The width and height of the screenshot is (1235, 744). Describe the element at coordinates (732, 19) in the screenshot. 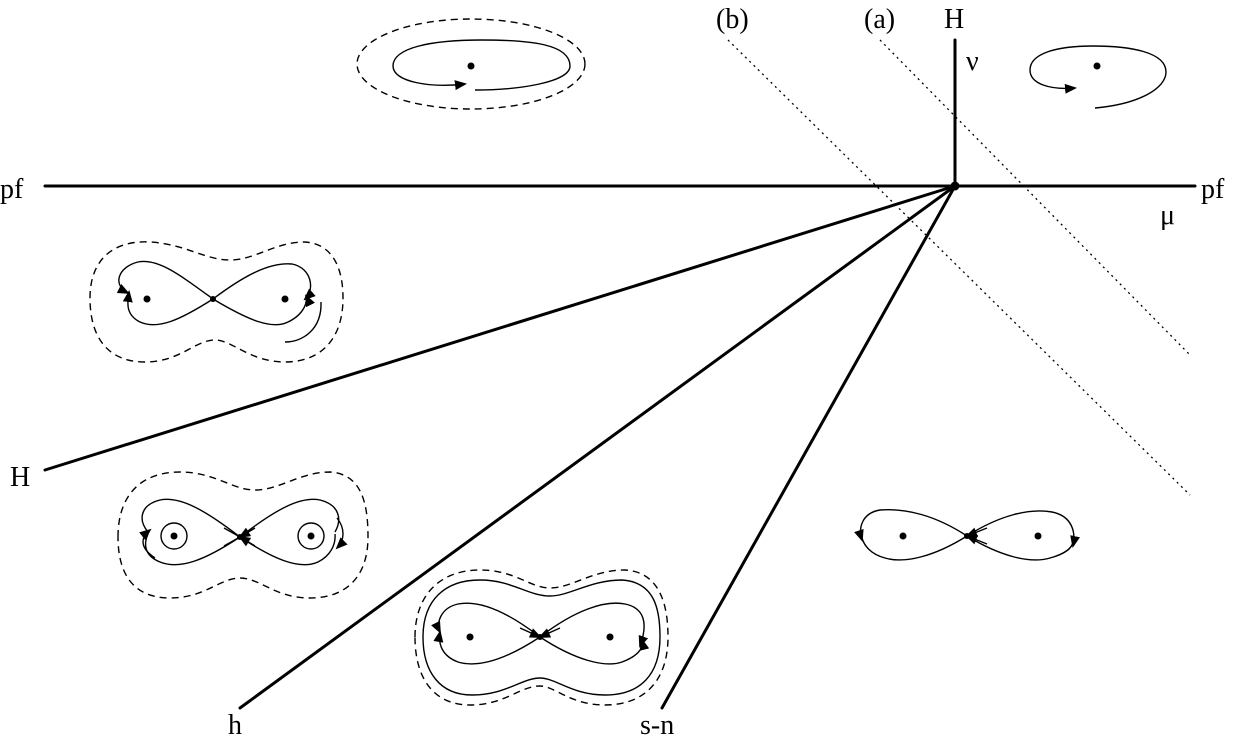

I see `path-b-label: (b)` at that location.